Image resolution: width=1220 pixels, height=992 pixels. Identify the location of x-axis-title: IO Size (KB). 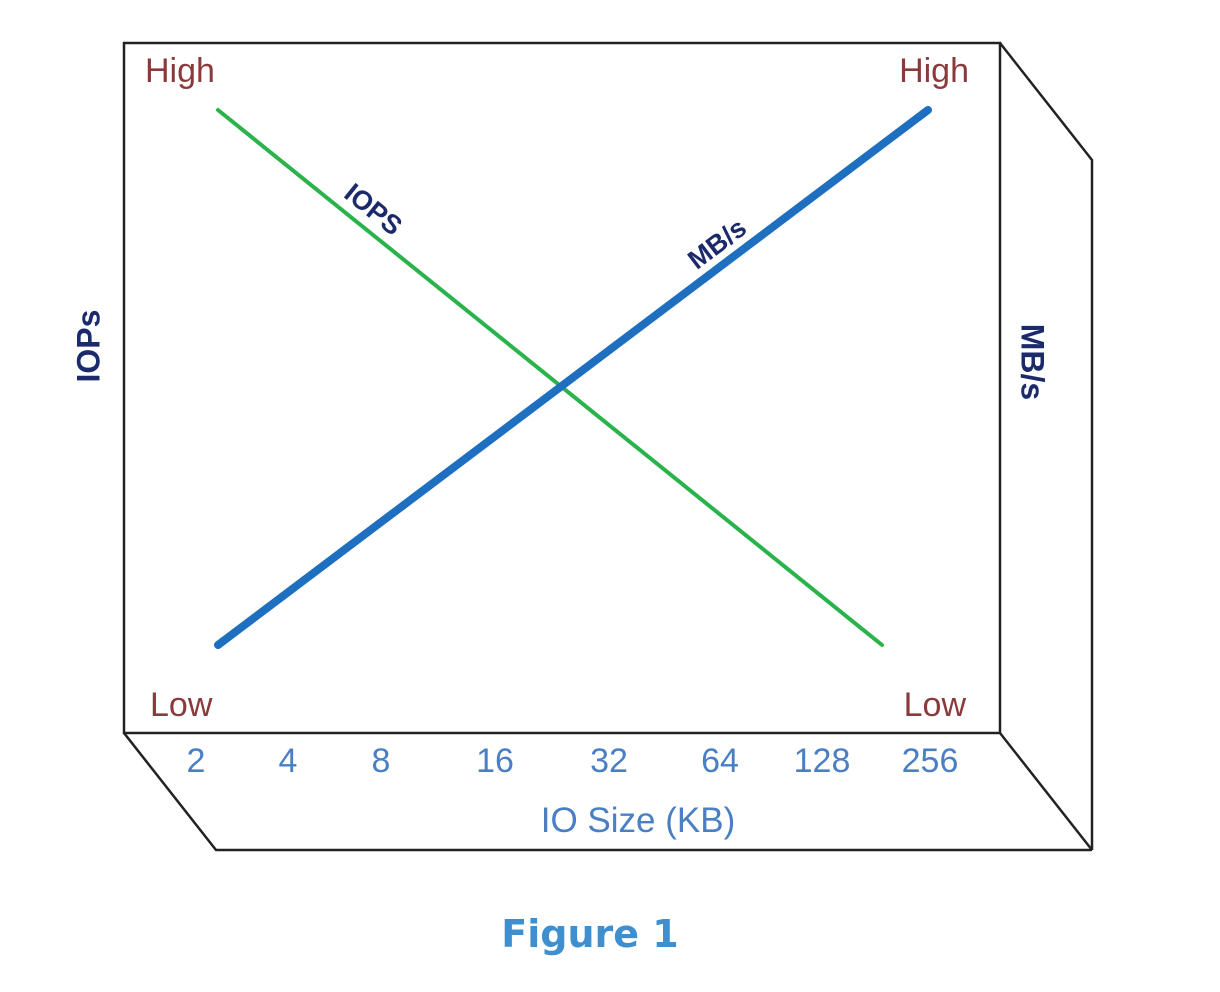
(638, 820).